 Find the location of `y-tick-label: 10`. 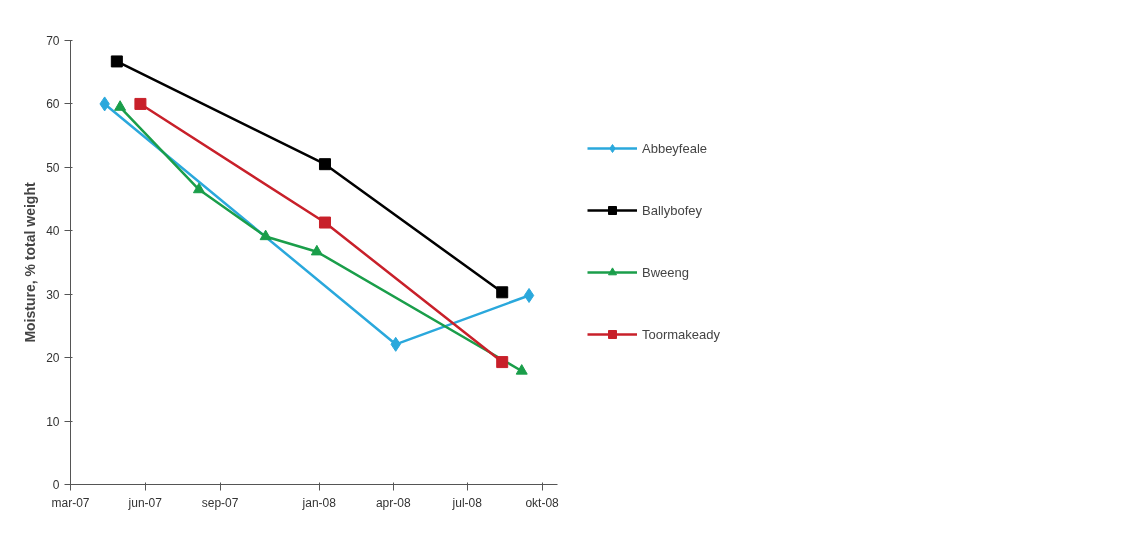

y-tick-label: 10 is located at coordinates (53, 421).